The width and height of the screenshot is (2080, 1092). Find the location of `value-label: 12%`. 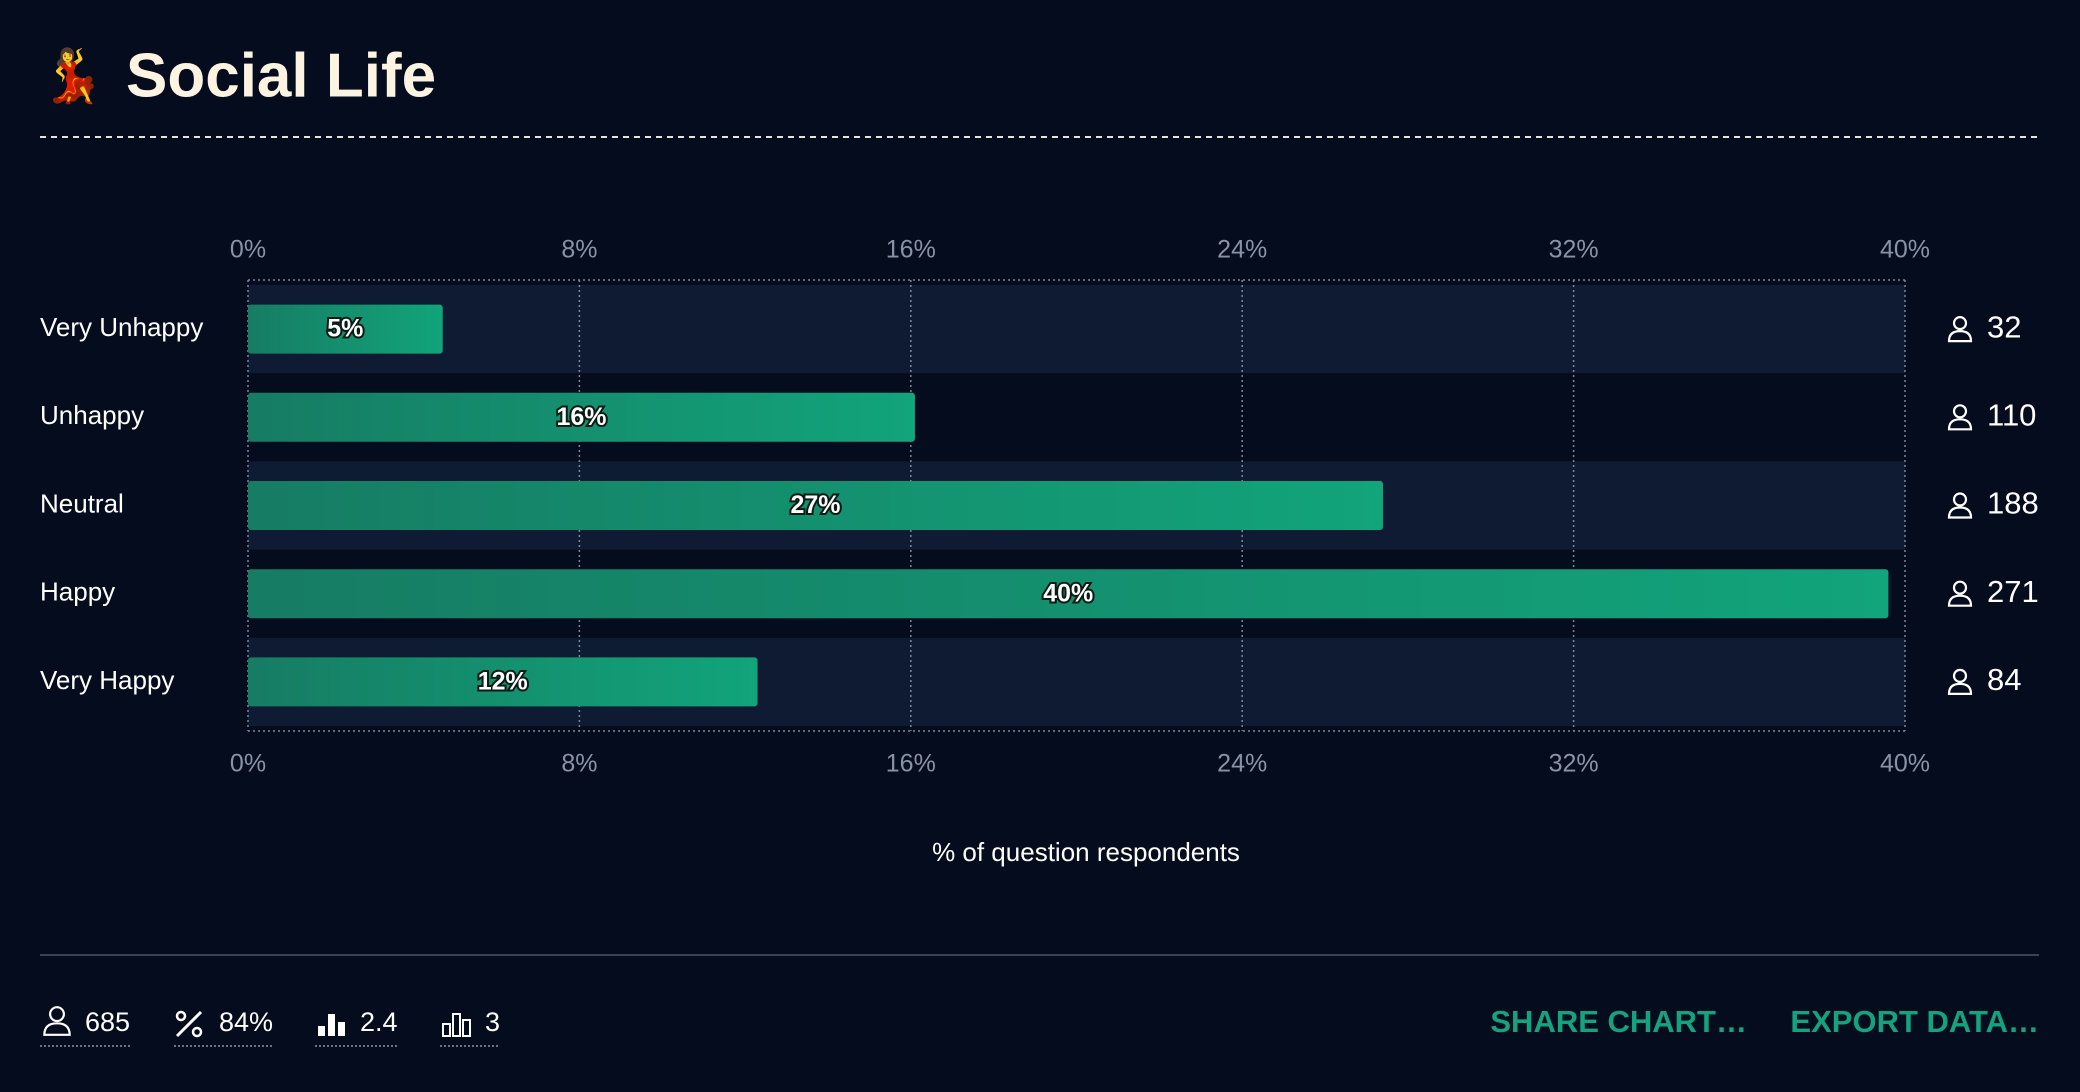

value-label: 12% is located at coordinates (503, 682).